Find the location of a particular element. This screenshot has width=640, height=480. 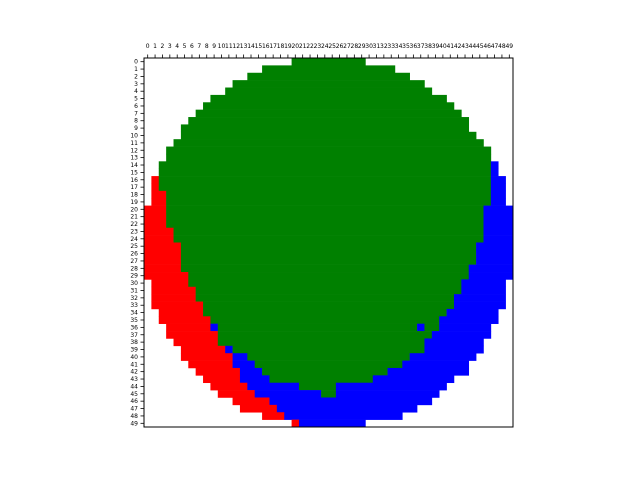

x-tick-label: 40 is located at coordinates (443, 46).